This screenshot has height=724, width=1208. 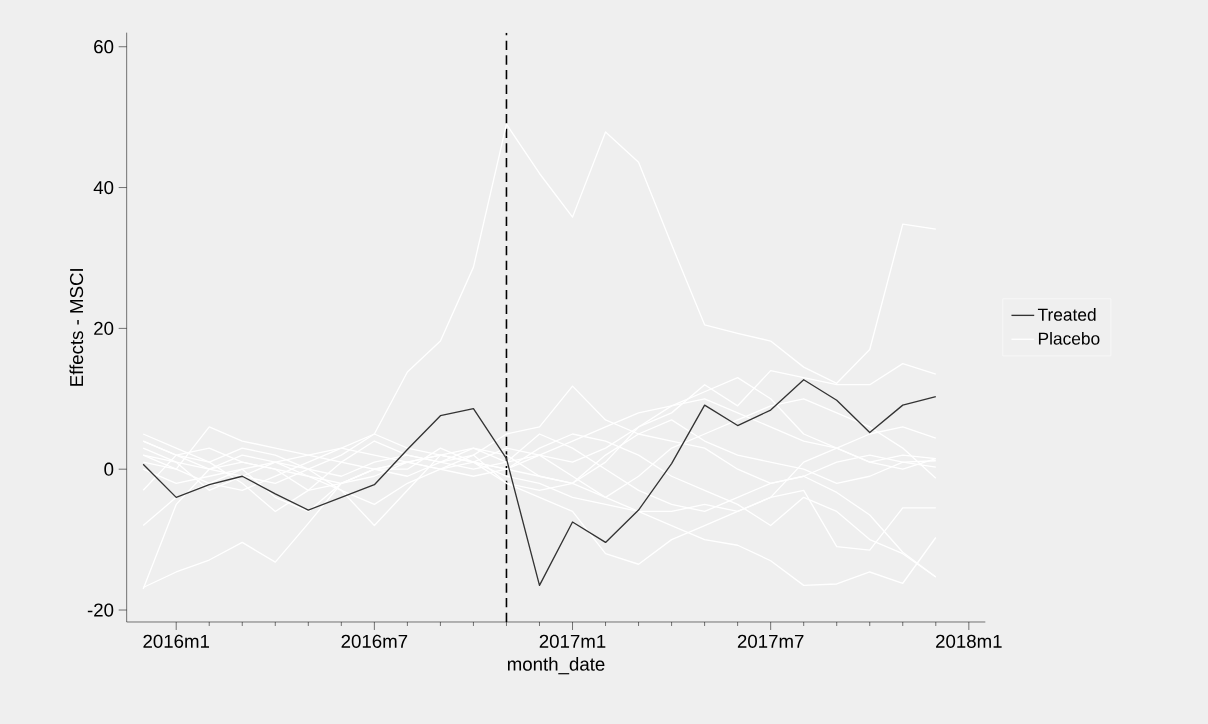 What do you see at coordinates (76, 327) in the screenshot?
I see `y-axis-title: Effects - MSCI` at bounding box center [76, 327].